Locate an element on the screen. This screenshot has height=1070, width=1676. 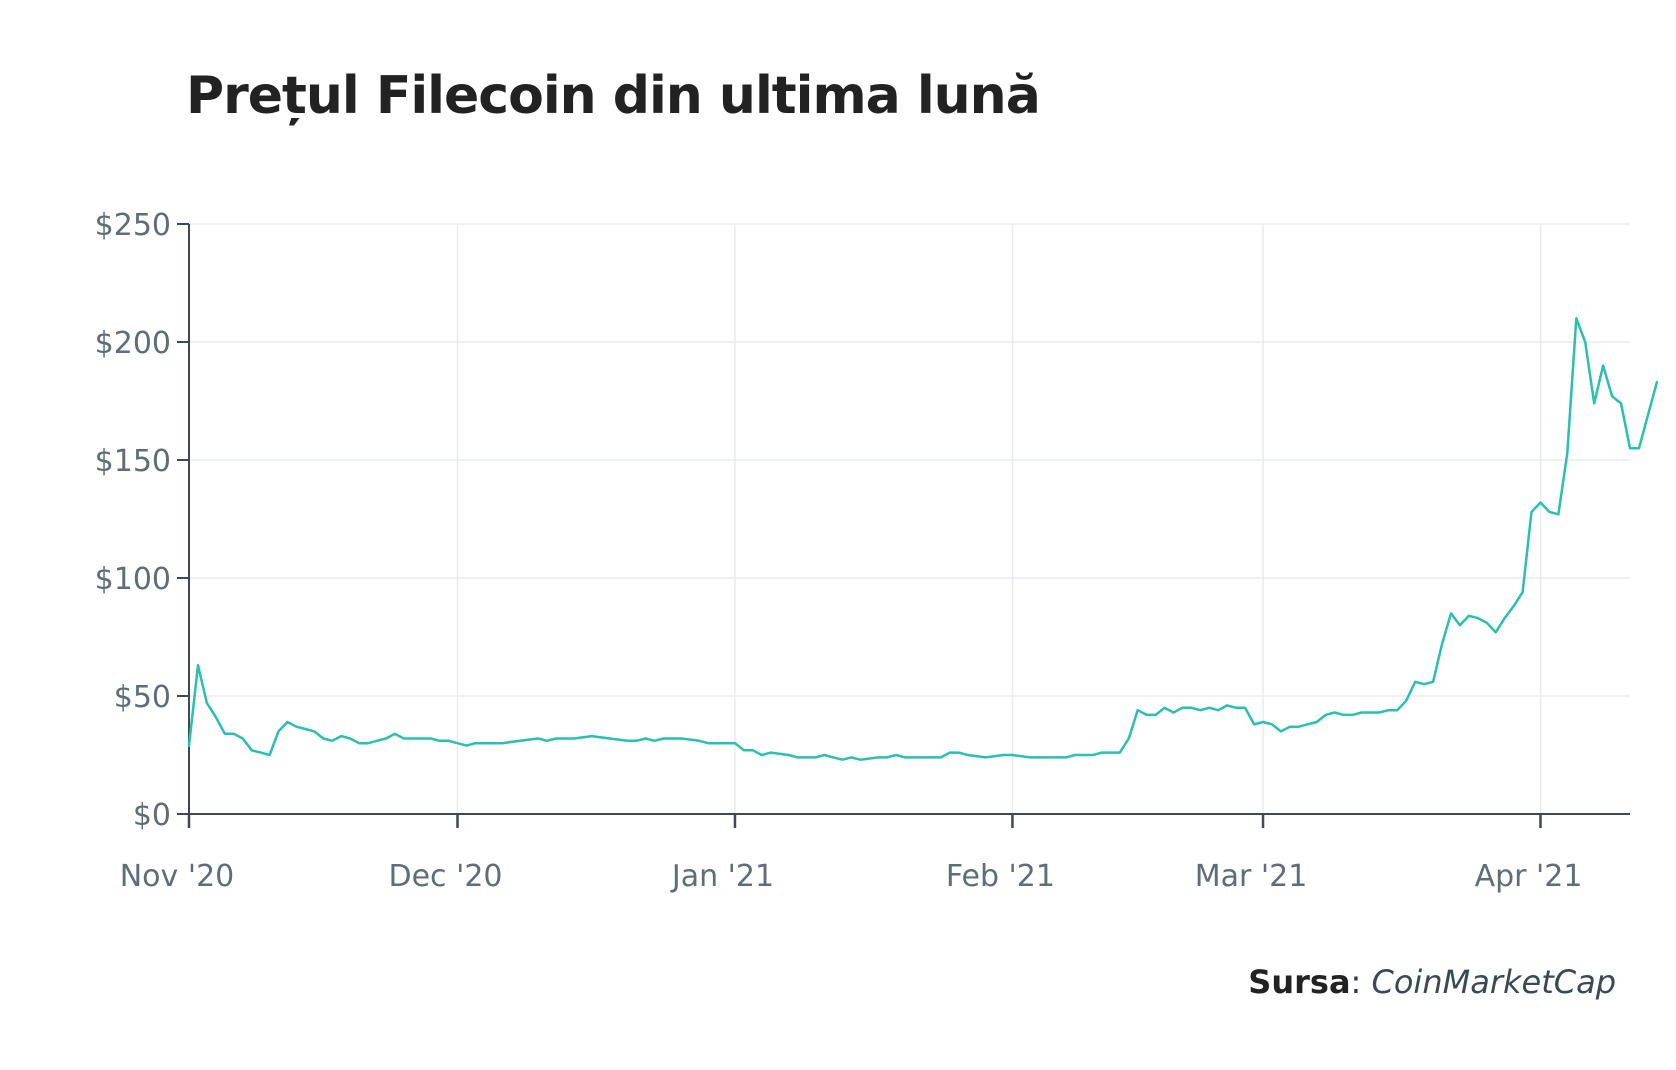
y-tick-label: $250 is located at coordinates (133, 225).